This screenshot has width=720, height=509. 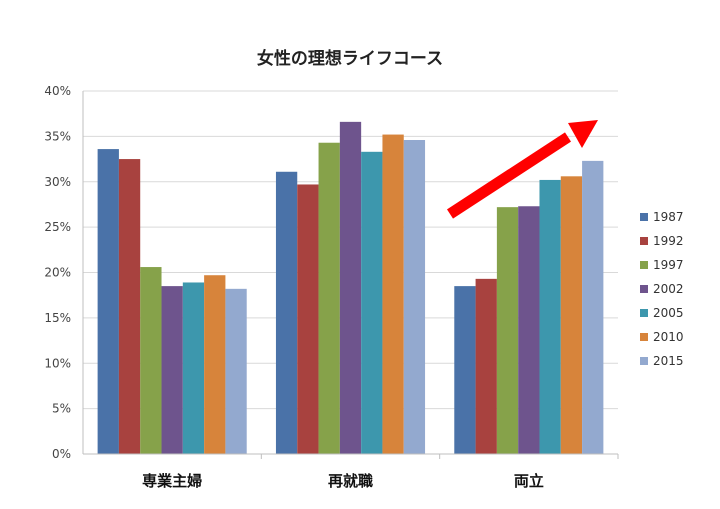 I want to click on legend: 1987 1992 1997 2002 2005 2010 2015, so click(x=662, y=289).